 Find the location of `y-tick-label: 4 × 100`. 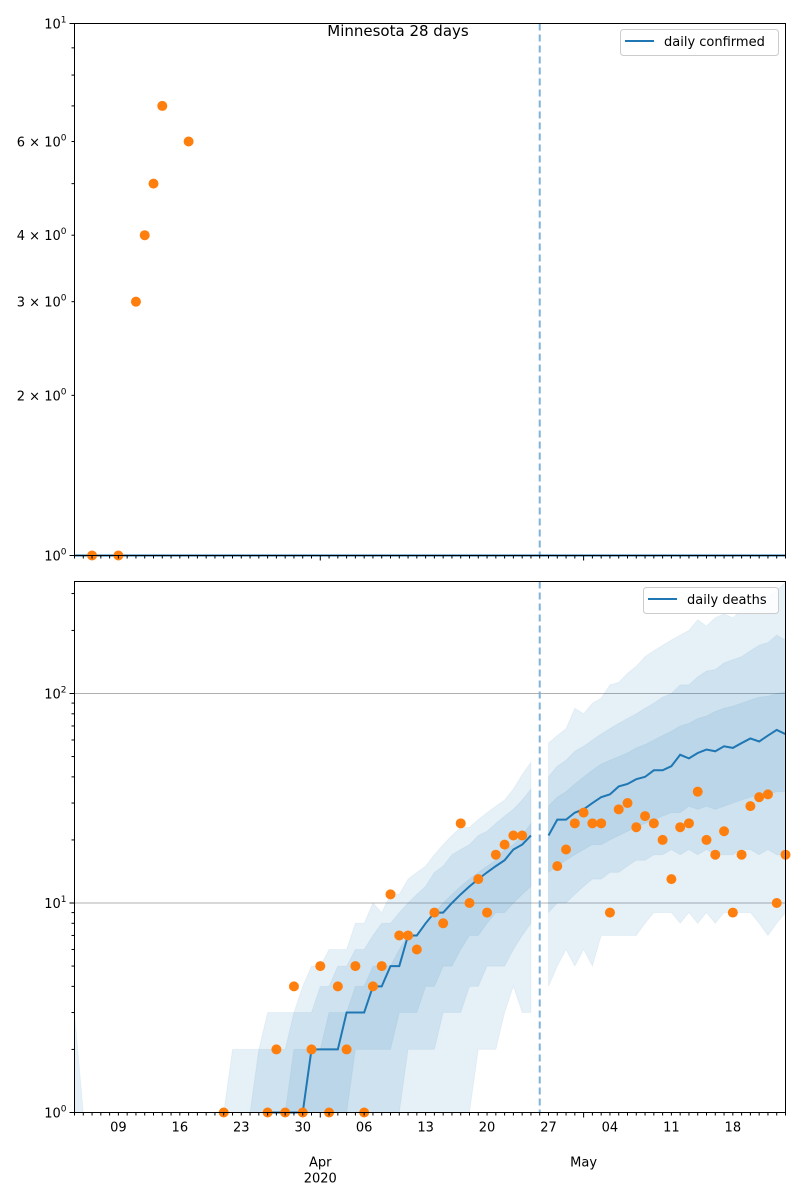

y-tick-label: 4 × 100 is located at coordinates (42, 235).